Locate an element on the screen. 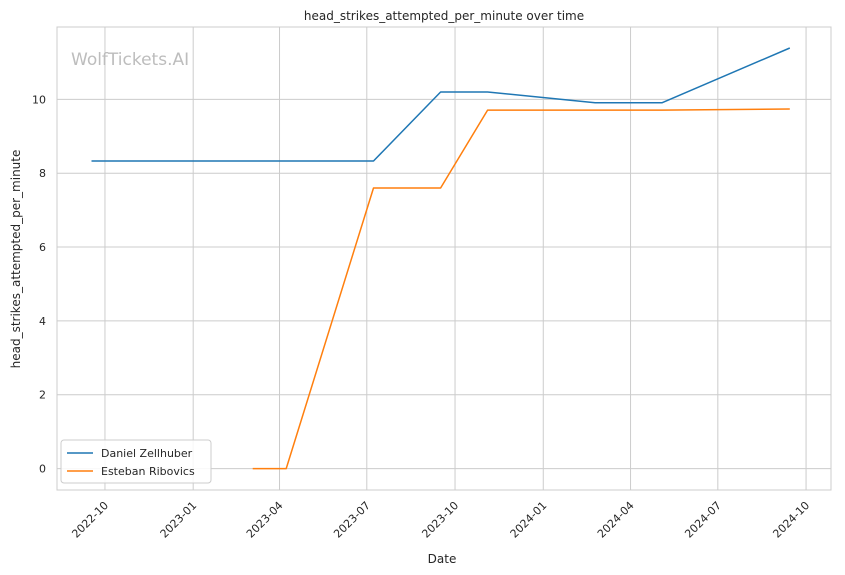 Image resolution: width=845 pixels, height=575 pixels. y-tick-label: 2 is located at coordinates (42, 395).